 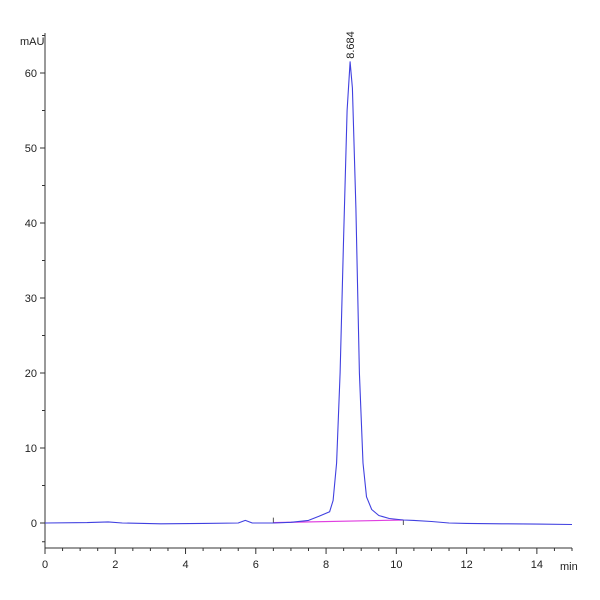 I want to click on peak-label: 8.684, so click(x=351, y=45).